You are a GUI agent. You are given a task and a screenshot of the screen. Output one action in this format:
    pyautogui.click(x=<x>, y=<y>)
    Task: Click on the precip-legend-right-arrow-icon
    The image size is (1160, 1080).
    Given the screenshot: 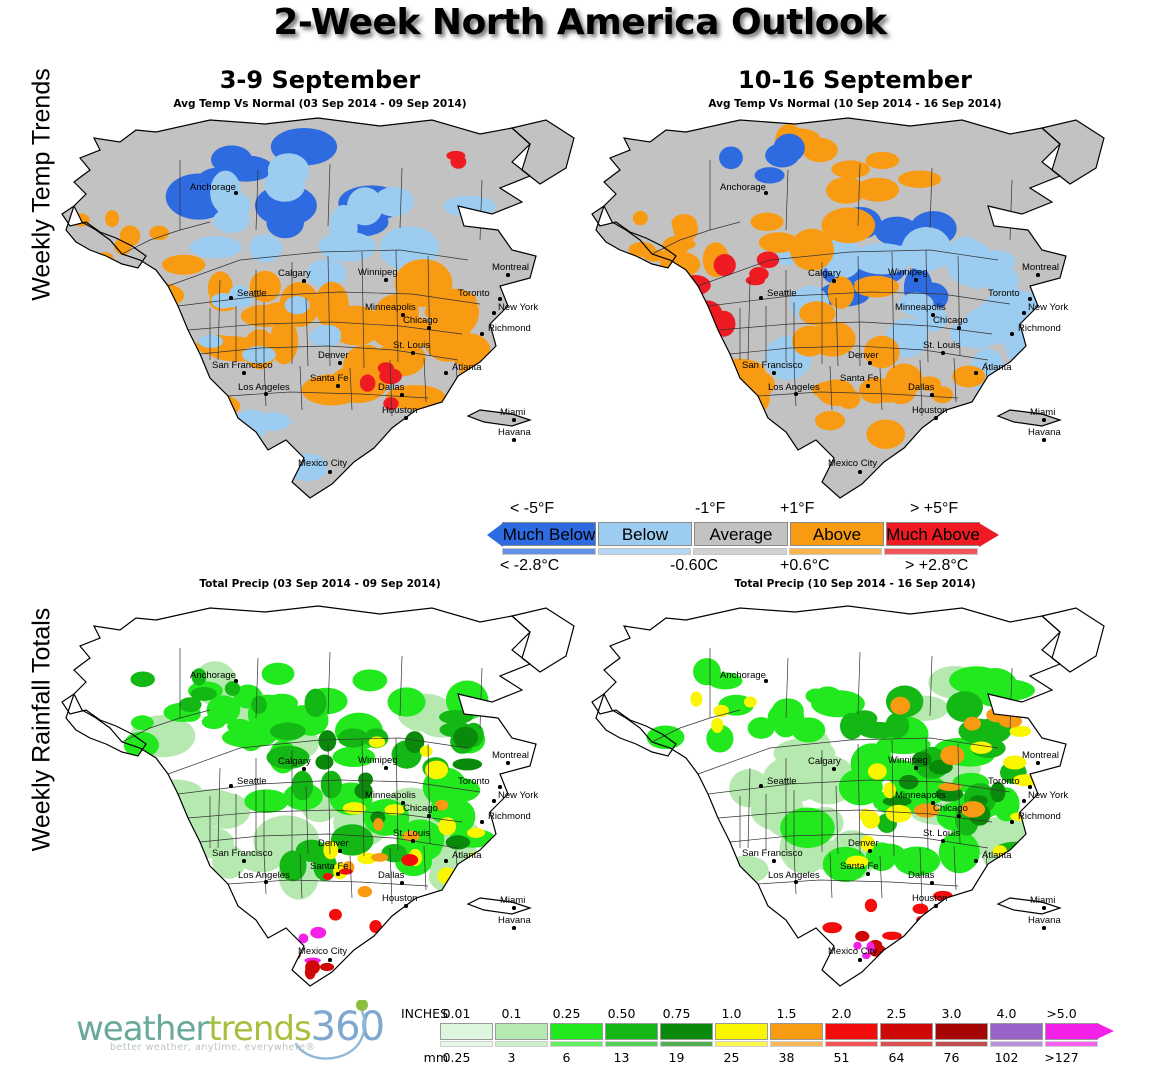 What is the action you would take?
    pyautogui.click(x=1105, y=1031)
    